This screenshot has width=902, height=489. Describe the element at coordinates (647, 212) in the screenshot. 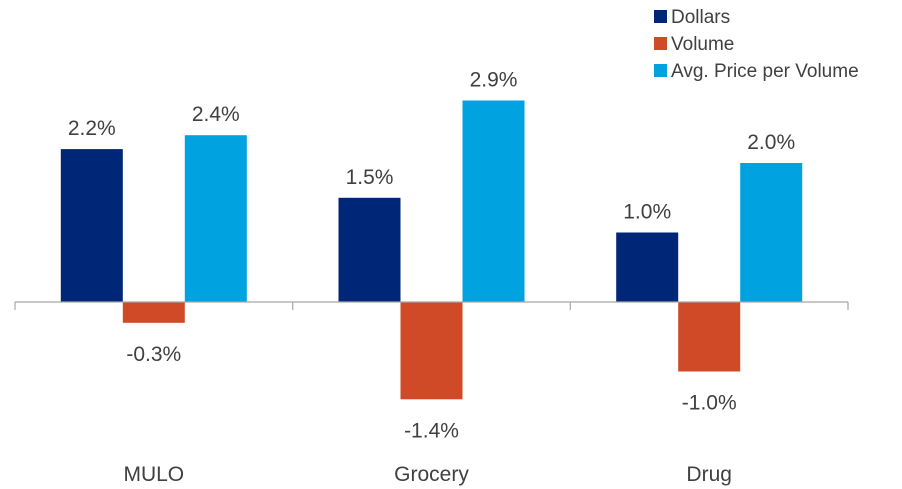

I see `data-label-drug-dollars: 1.0%` at that location.